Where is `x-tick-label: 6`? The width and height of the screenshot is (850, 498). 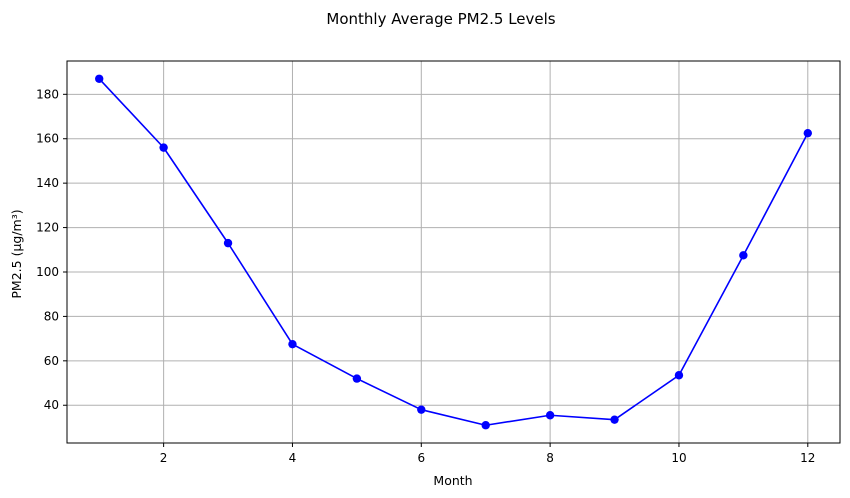 x-tick-label: 6 is located at coordinates (421, 458).